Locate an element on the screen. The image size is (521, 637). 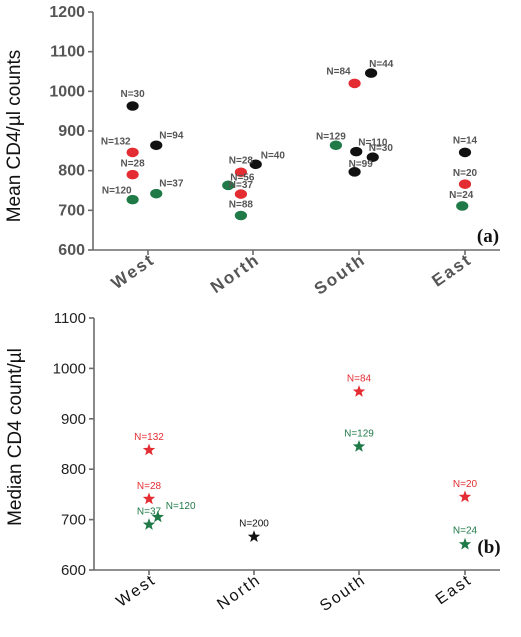
data-label: N=56 is located at coordinates (242, 177).